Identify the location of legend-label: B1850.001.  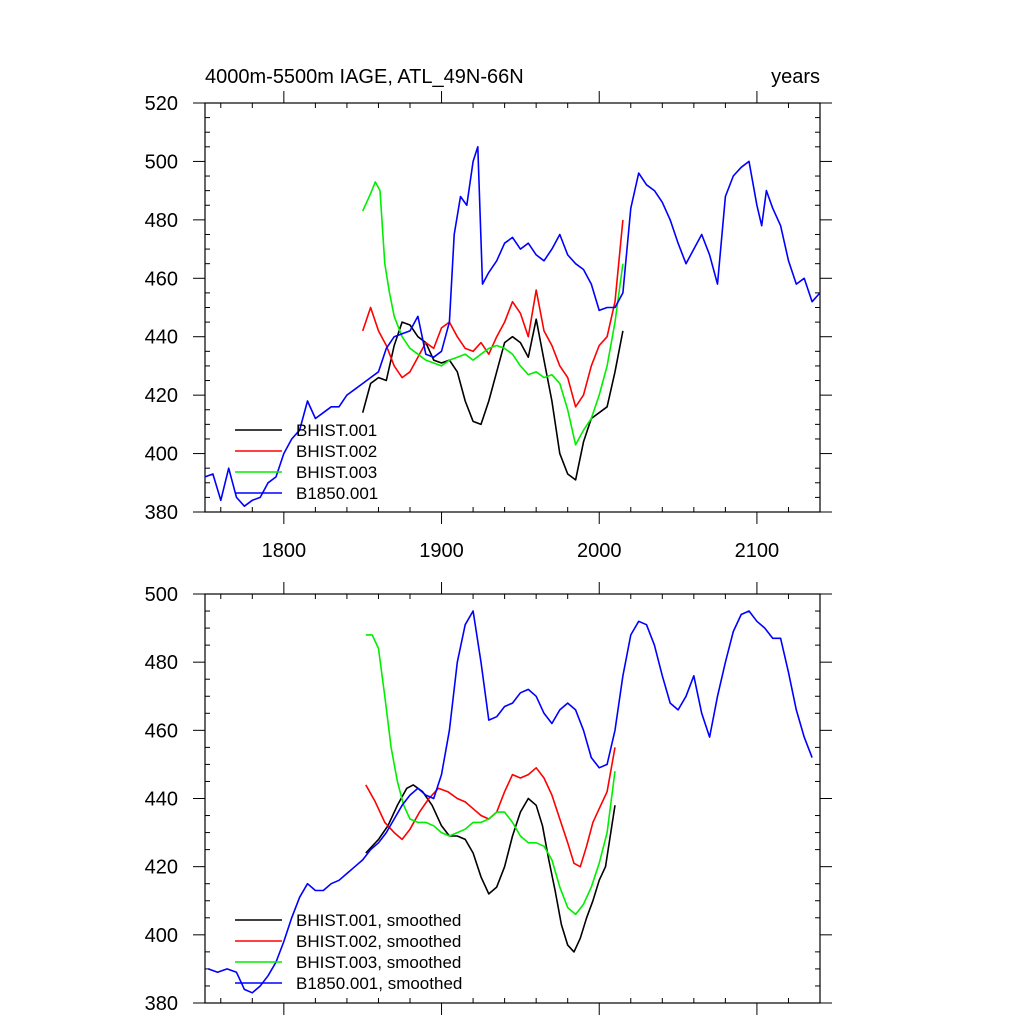
(337, 493).